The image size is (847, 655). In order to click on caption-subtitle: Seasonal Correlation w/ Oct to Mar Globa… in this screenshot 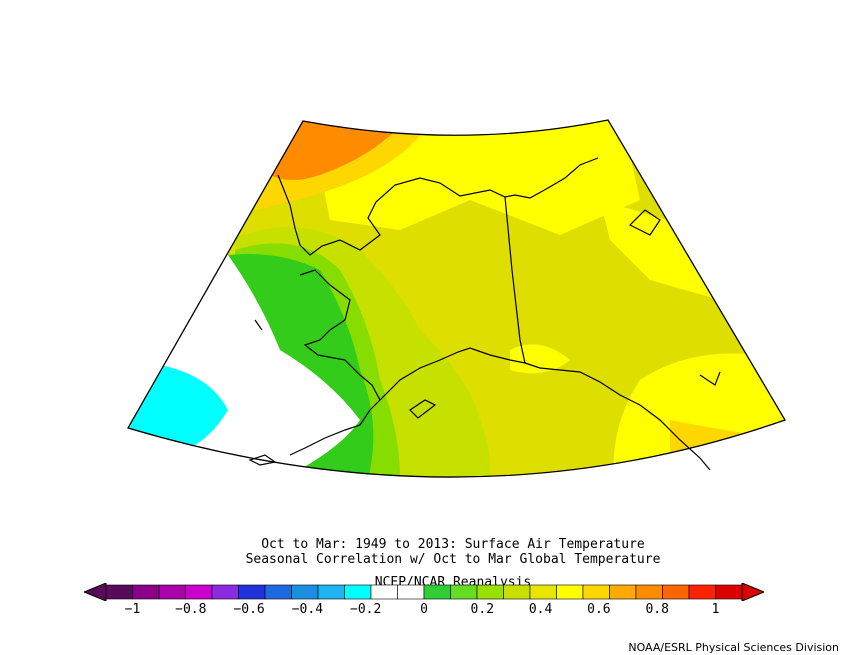, I will do `click(453, 559)`.